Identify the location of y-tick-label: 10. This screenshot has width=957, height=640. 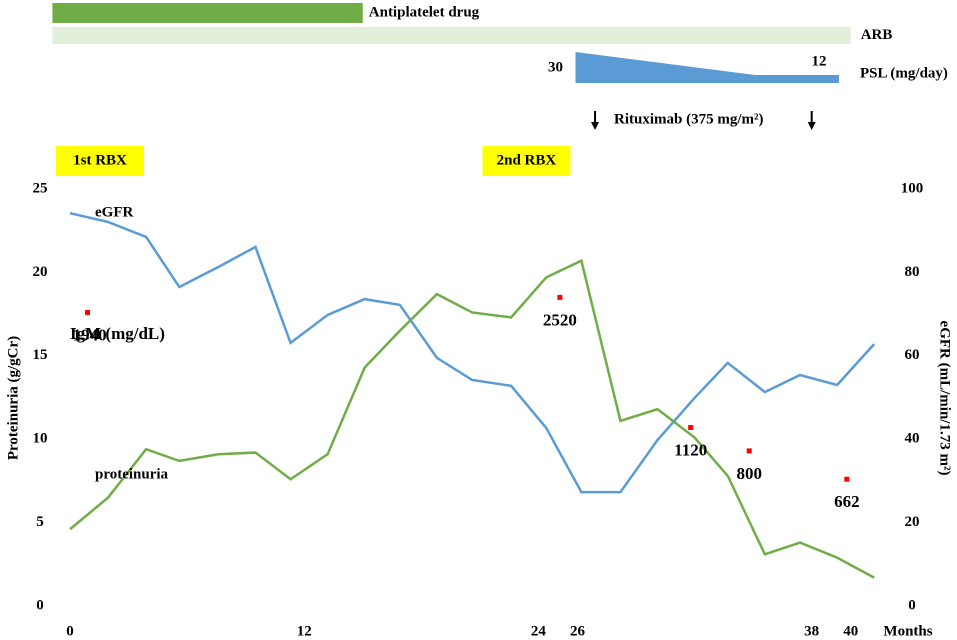
(40, 439).